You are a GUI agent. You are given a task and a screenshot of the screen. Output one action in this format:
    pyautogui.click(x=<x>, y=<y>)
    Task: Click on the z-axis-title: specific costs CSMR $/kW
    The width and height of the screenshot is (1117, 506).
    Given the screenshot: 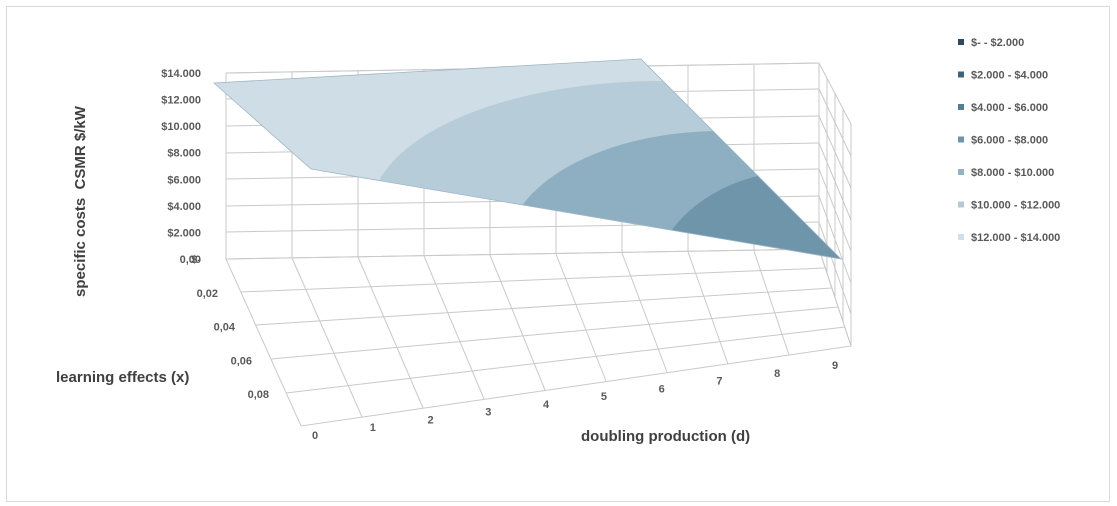 What is the action you would take?
    pyautogui.click(x=80, y=201)
    